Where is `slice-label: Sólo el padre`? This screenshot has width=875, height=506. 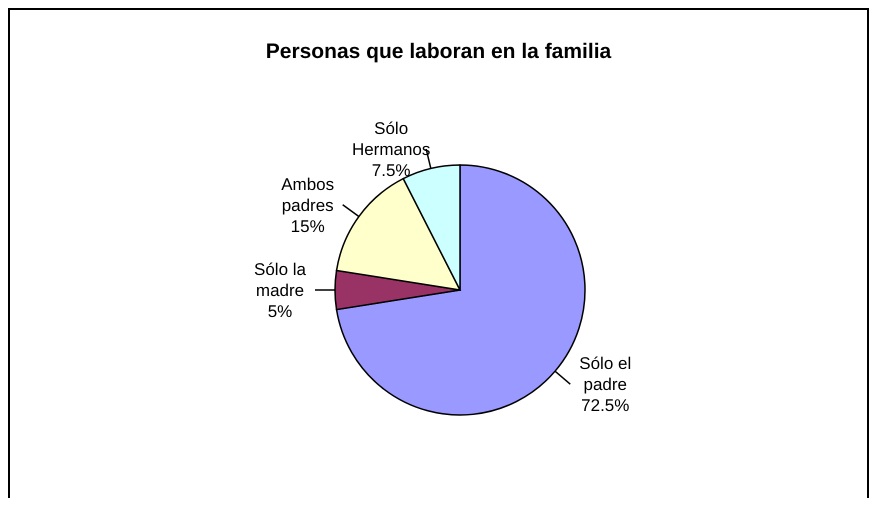
slice-label: Sólo el padre is located at coordinates (605, 374).